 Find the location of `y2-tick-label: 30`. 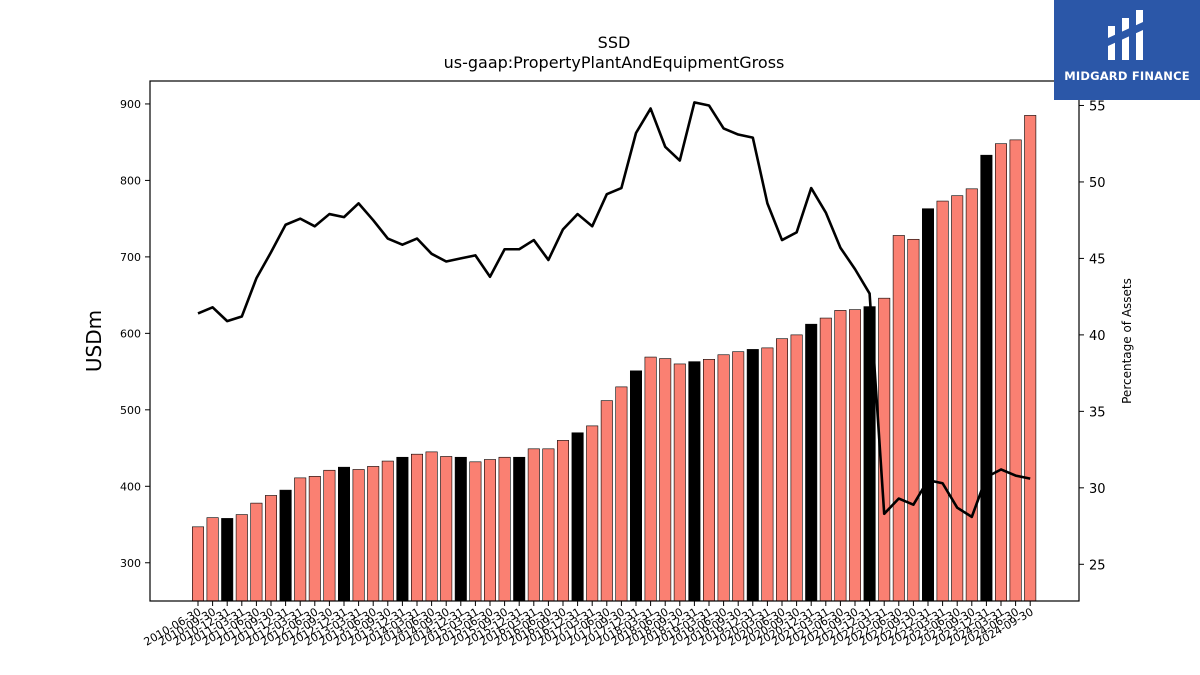

y2-tick-label: 30 is located at coordinates (1097, 489).